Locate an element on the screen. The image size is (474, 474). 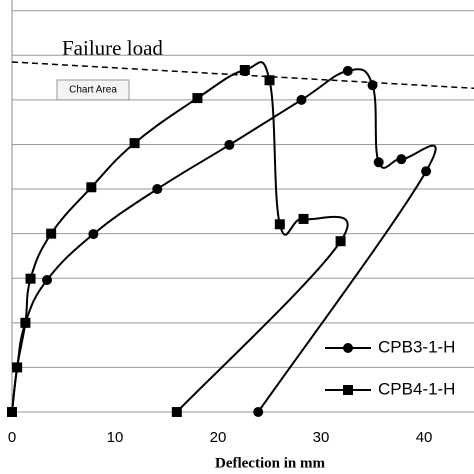
legend-label: CPB4-1-H is located at coordinates (416, 388).